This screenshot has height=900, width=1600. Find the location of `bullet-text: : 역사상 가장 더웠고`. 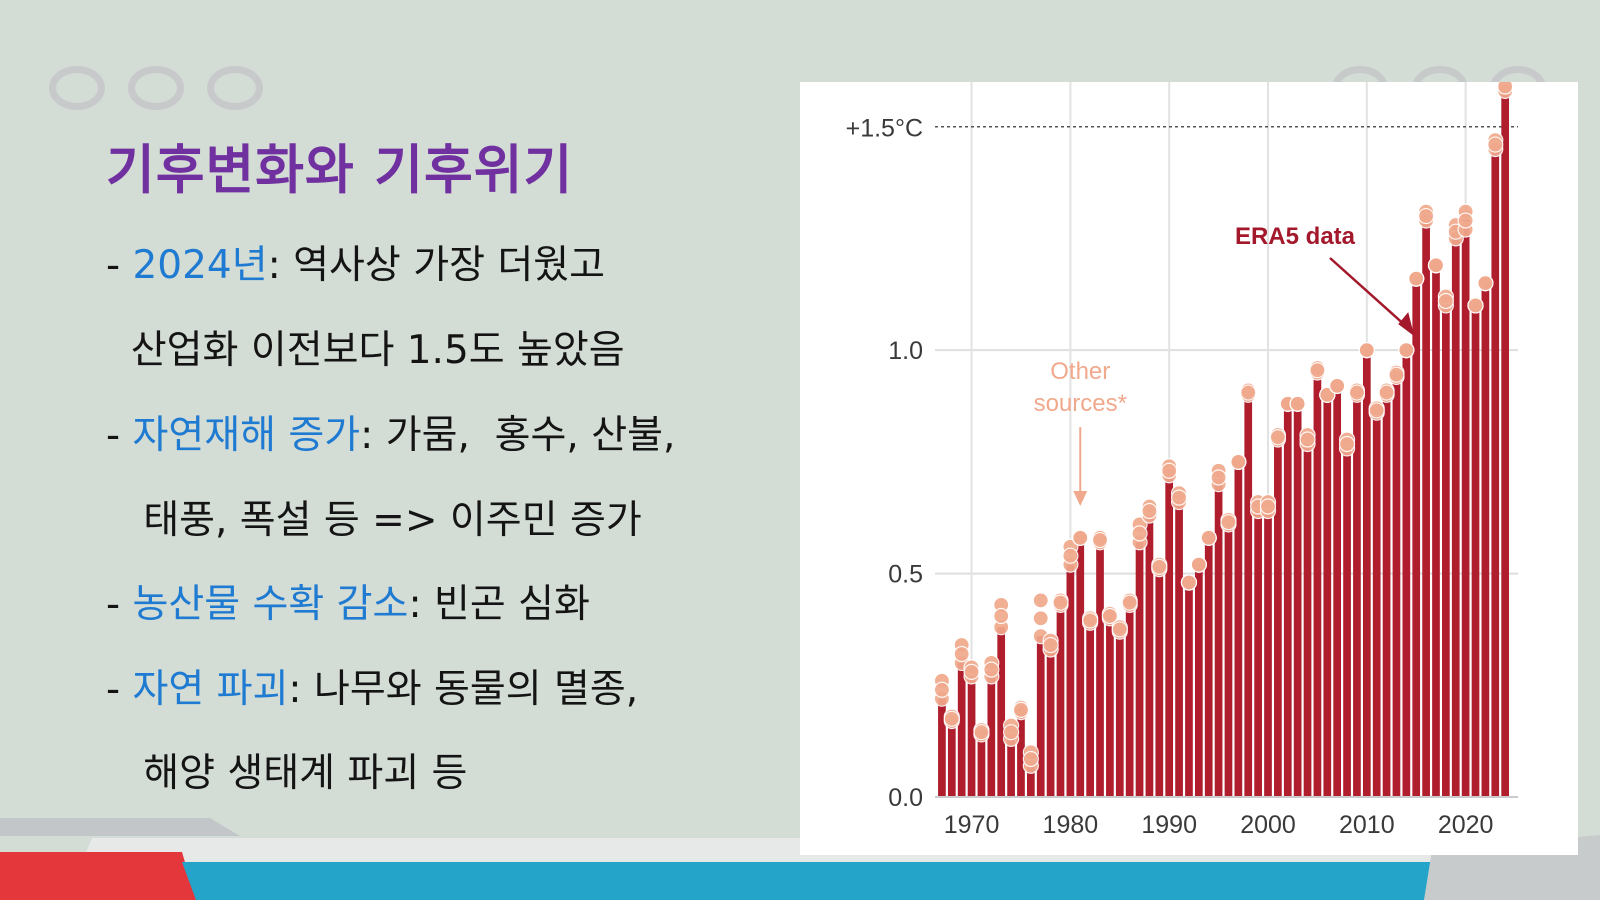

bullet-text: : 역사상 가장 더웠고 is located at coordinates (436, 265).